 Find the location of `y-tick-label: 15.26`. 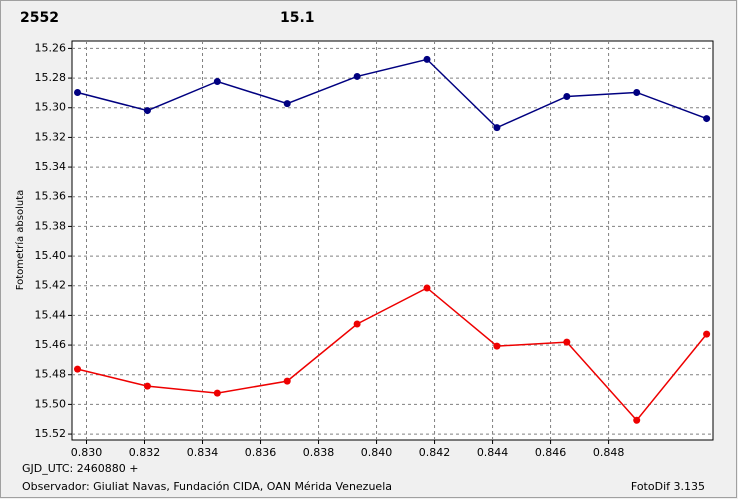

y-tick-label: 15.26 is located at coordinates (51, 47).